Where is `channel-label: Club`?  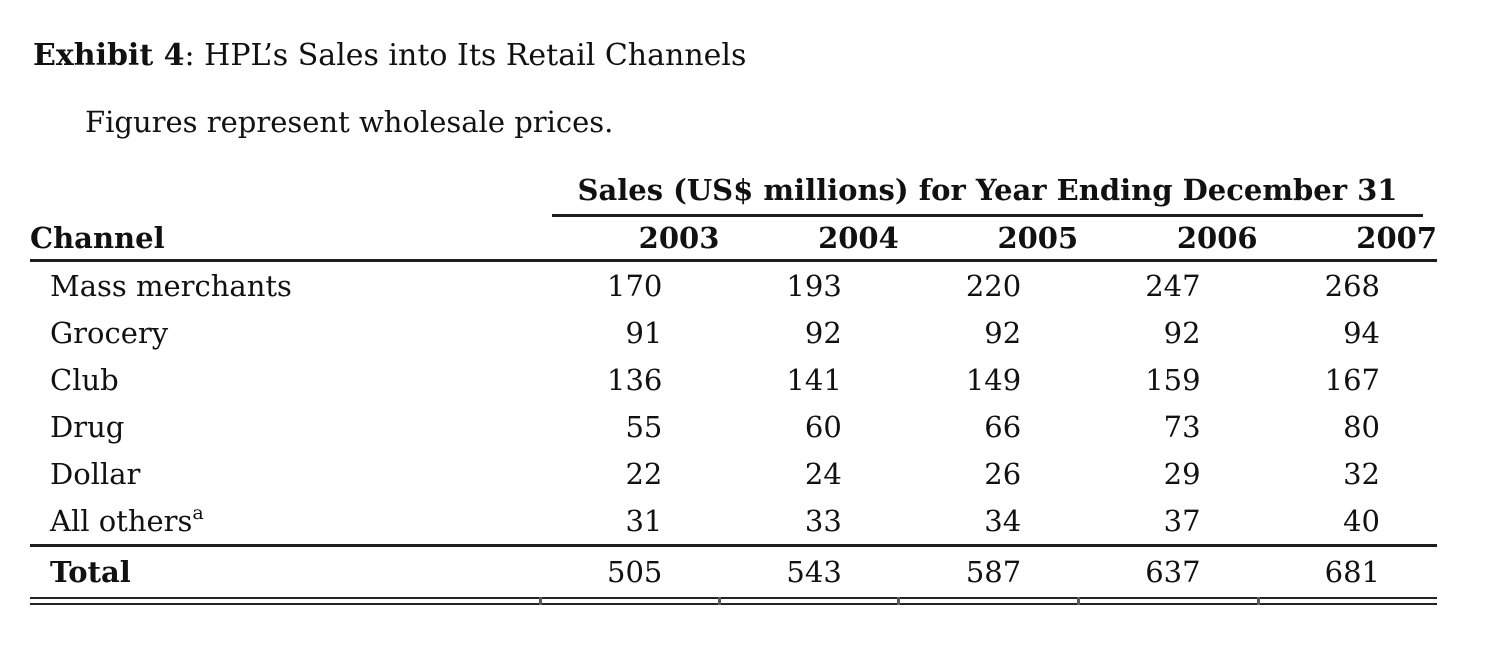
channel-label: Club is located at coordinates (84, 379).